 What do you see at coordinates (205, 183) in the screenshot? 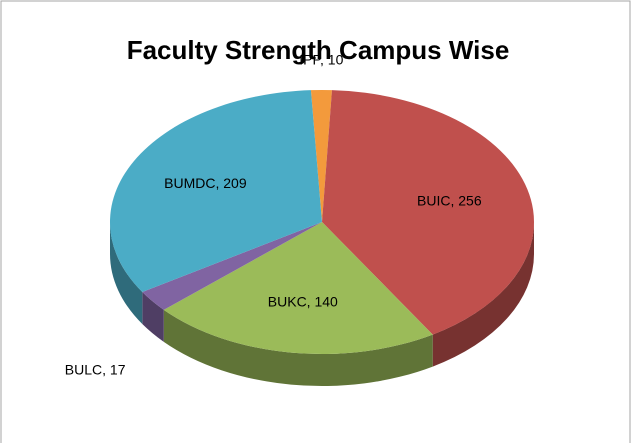
I see `data-label: BUMDC, 209` at bounding box center [205, 183].